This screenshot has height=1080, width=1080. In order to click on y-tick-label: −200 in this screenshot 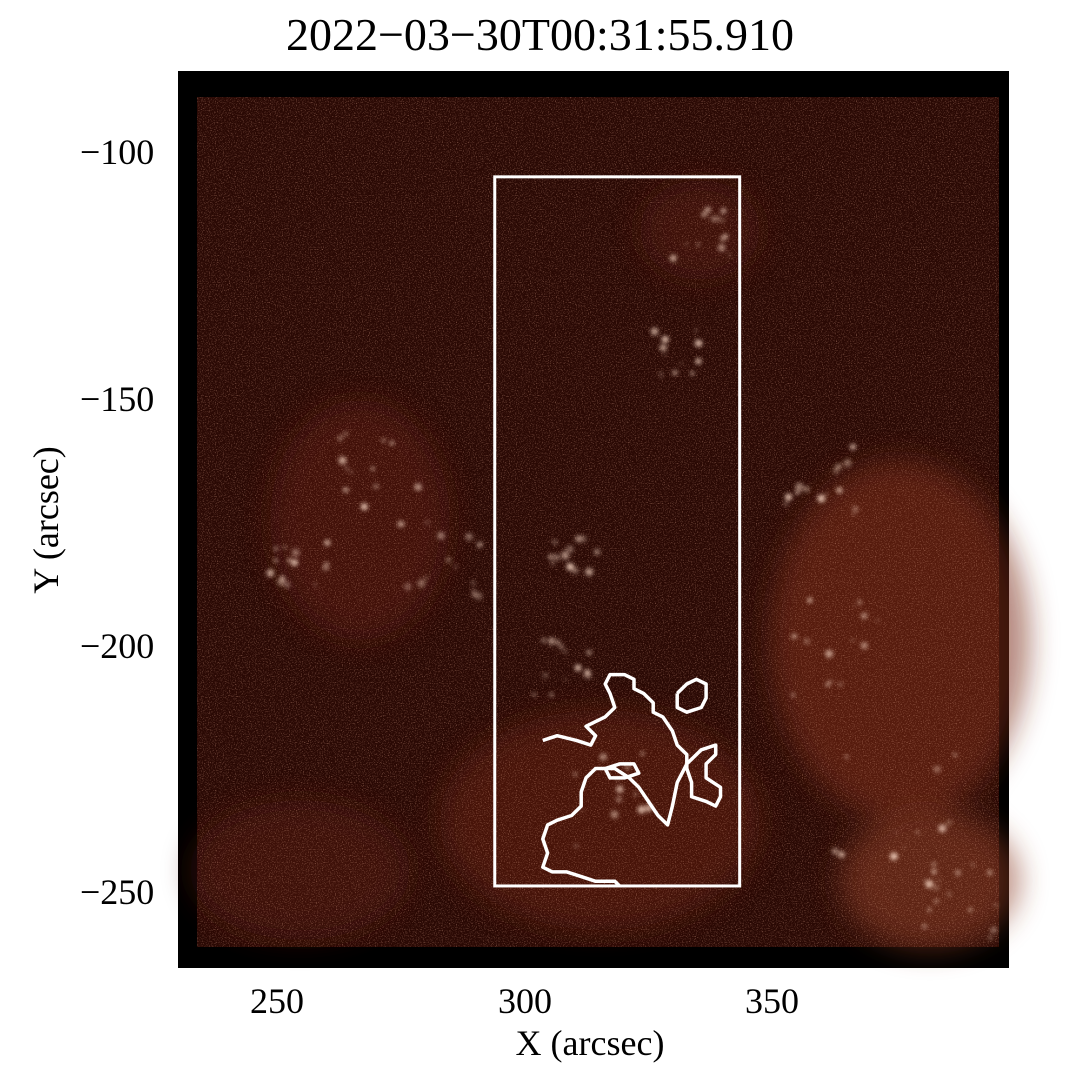, I will do `click(117, 646)`.